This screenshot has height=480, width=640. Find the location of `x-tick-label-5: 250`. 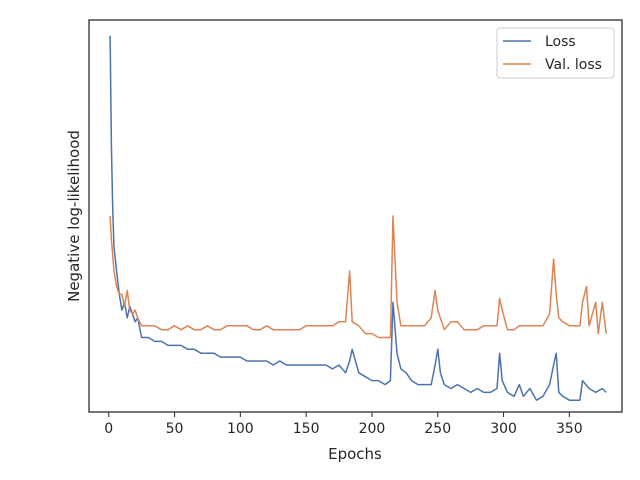

x-tick-label-5: 250 is located at coordinates (437, 429).